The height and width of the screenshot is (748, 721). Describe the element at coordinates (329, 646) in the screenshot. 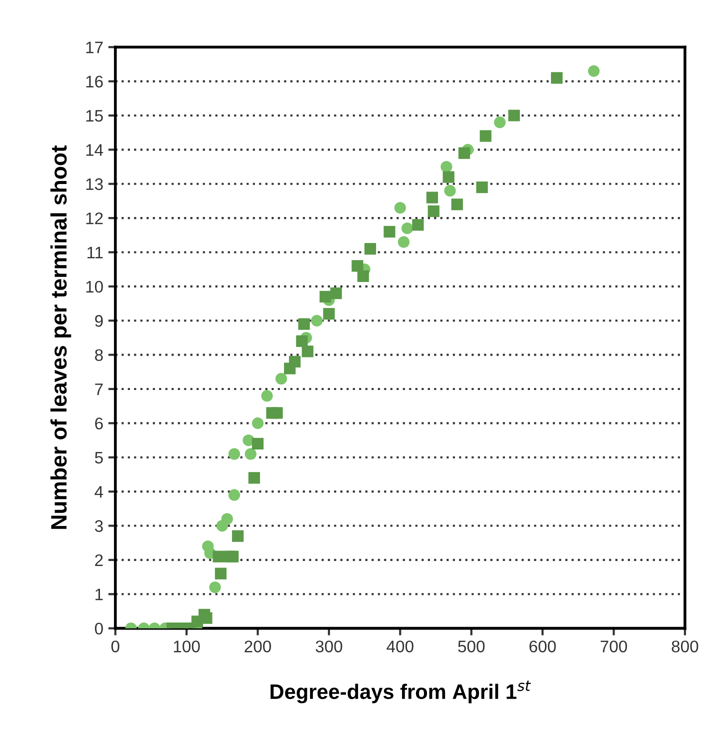

I see `x-tick-label: 300` at that location.